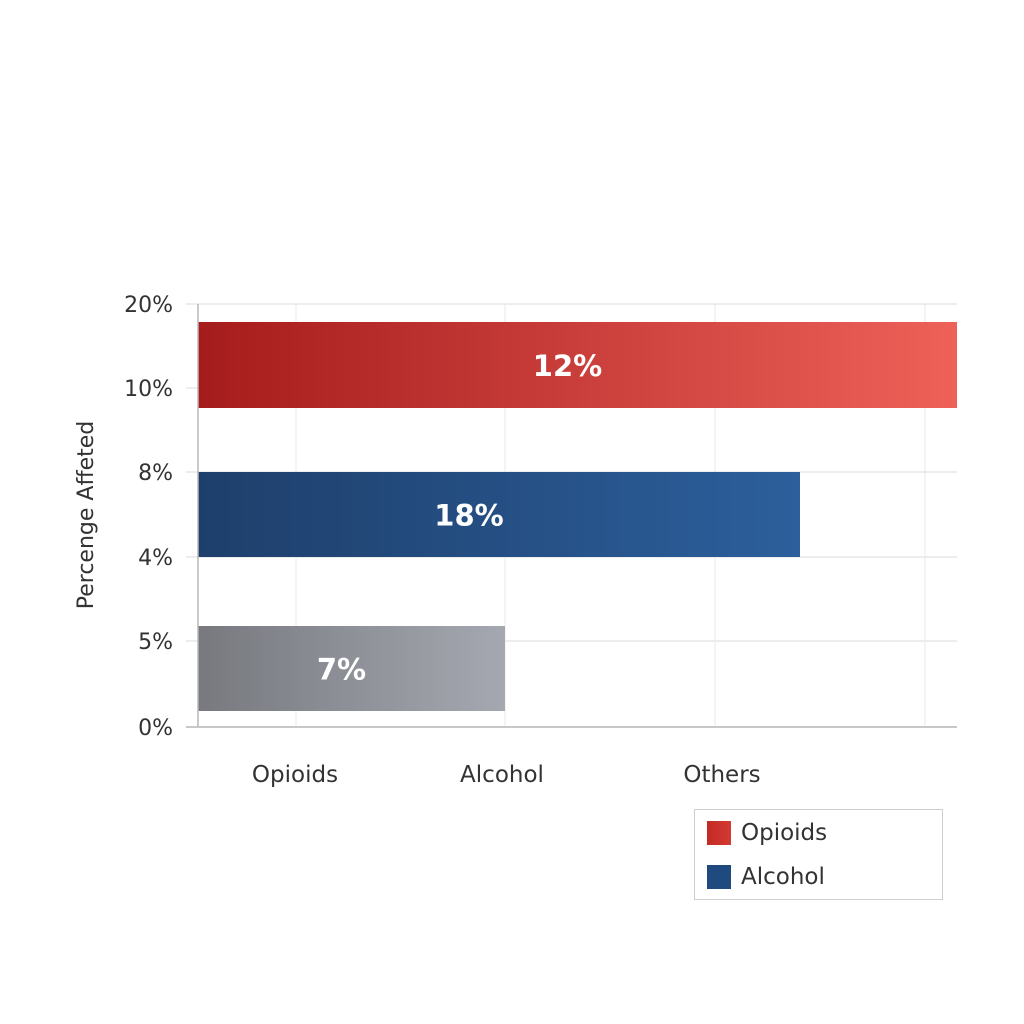 This screenshot has height=1024, width=1024. I want to click on y-axis-label: Percenge Affeted, so click(86, 515).